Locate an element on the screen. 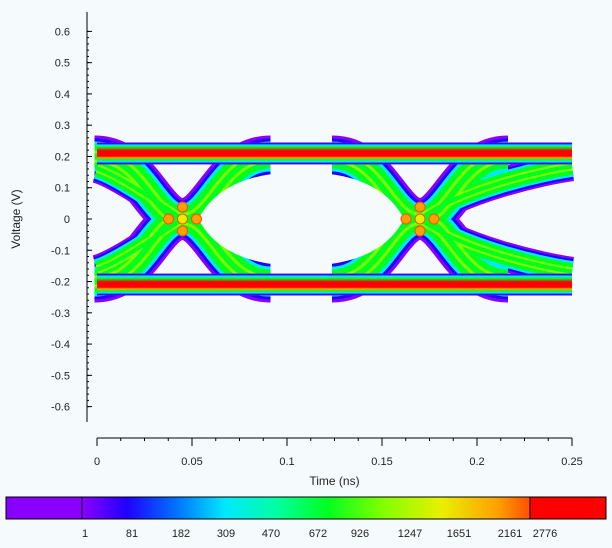 The width and height of the screenshot is (612, 548). colorbar-label: 470 is located at coordinates (271, 534).